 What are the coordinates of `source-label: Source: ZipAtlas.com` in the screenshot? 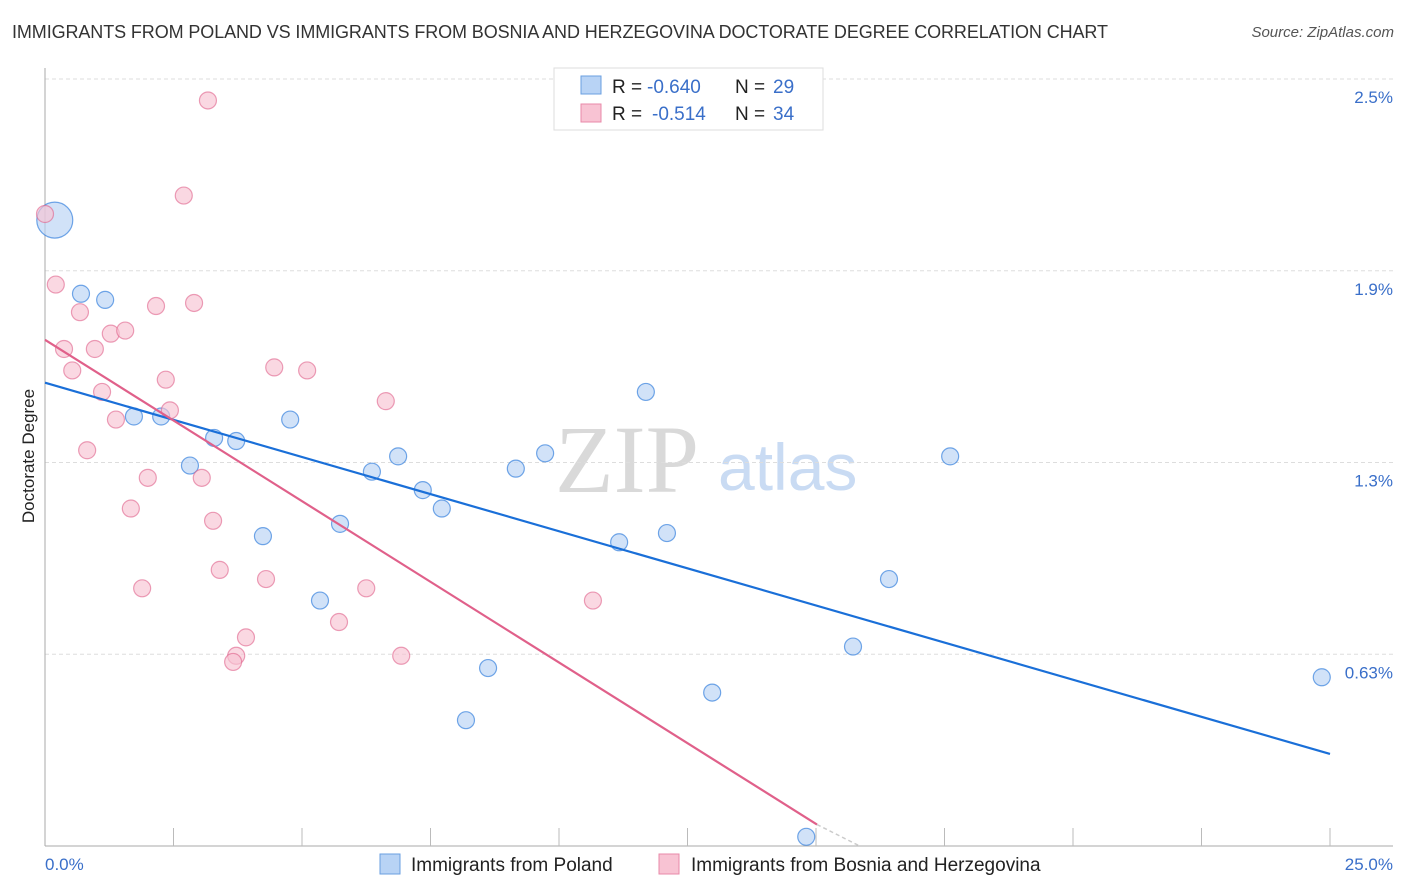 It's located at (1322, 32).